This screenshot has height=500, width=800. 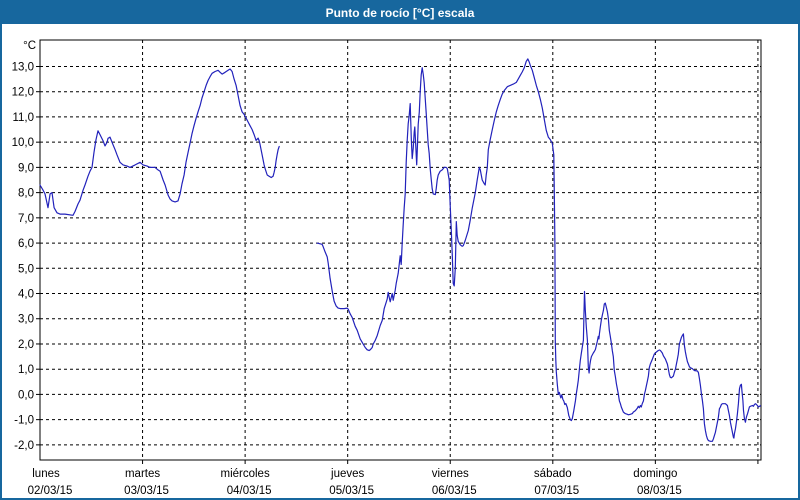 I want to click on y-tick-label: 3,0, so click(x=26, y=320).